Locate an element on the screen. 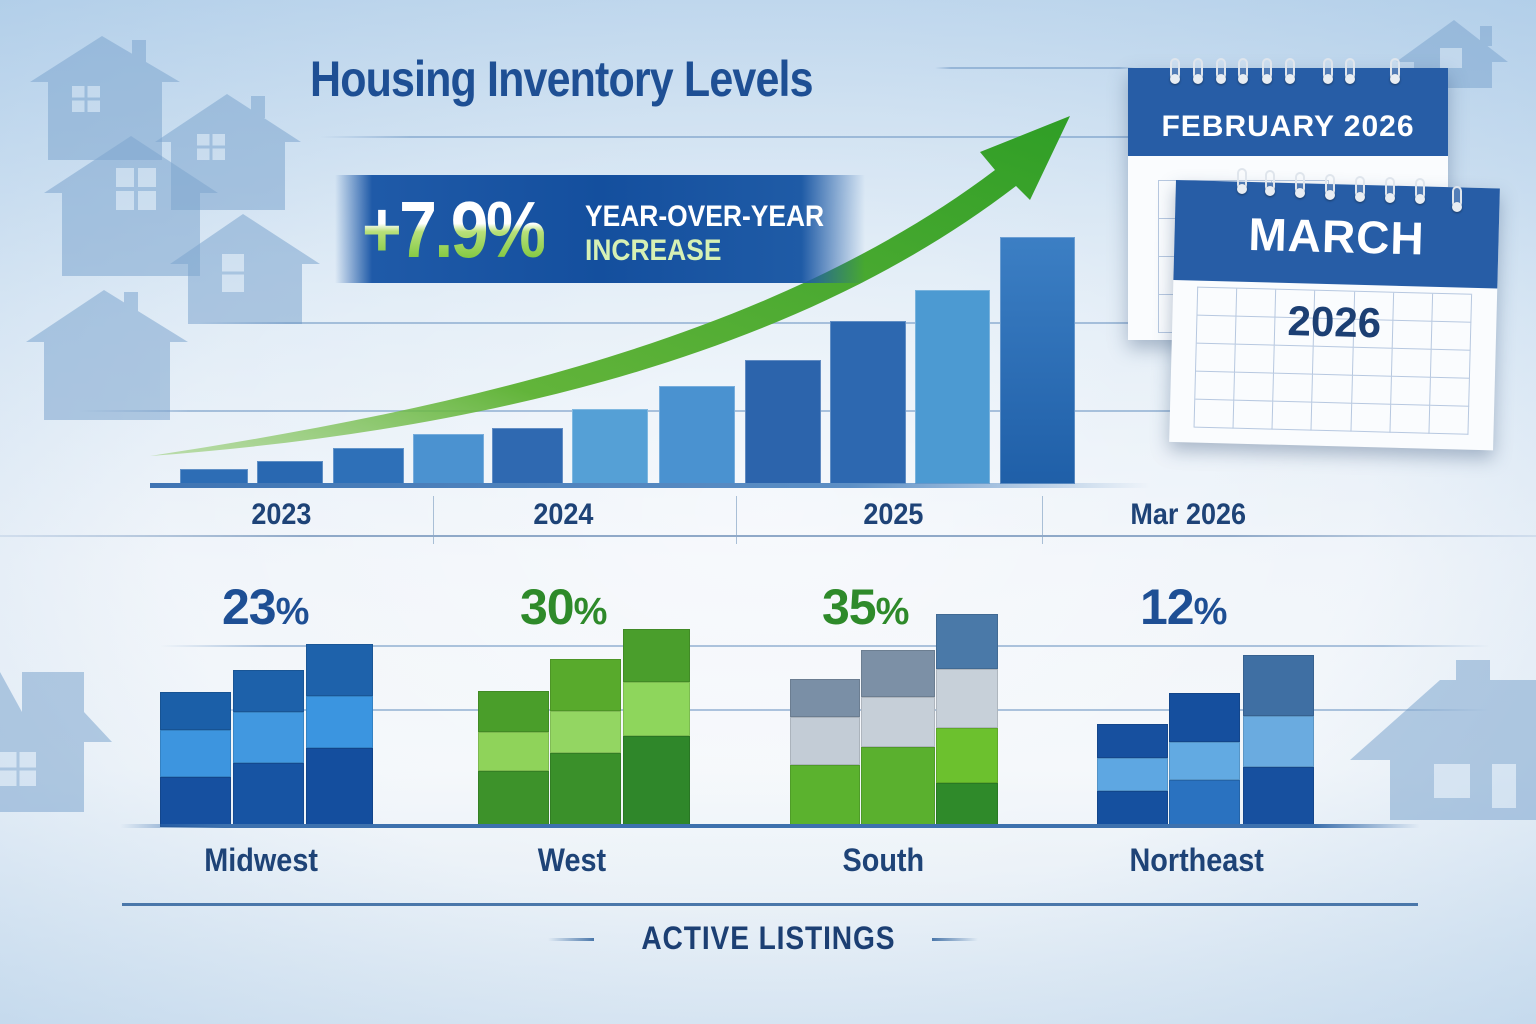 This screenshot has width=1536, height=1024. period-label: 2024 is located at coordinates (563, 514).